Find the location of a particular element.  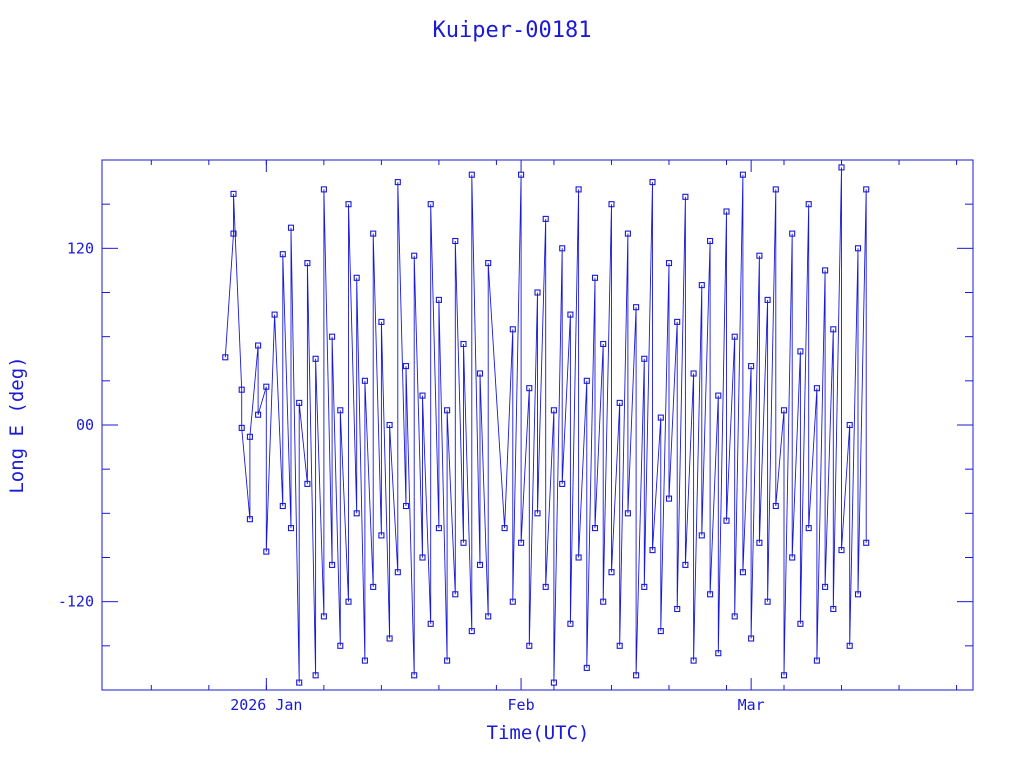

x-tick-label: Feb is located at coordinates (521, 705).